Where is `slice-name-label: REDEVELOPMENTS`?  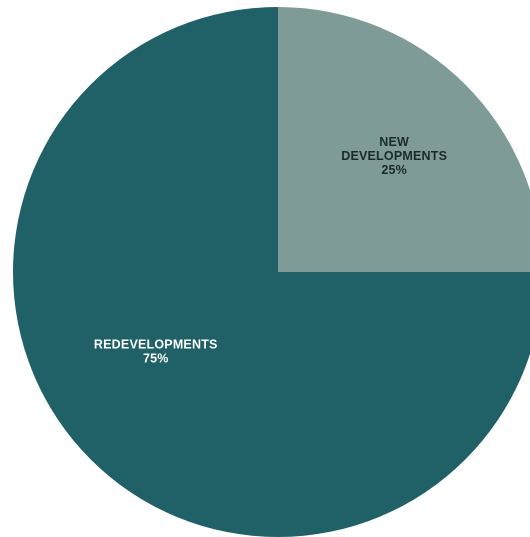 slice-name-label: REDEVELOPMENTS is located at coordinates (156, 344).